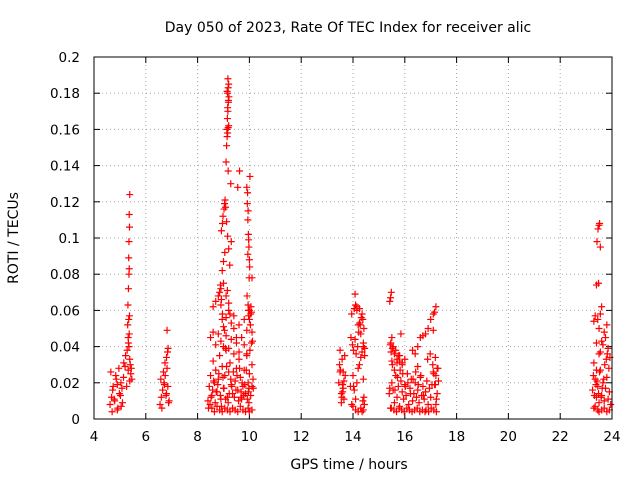 This screenshot has width=640, height=480. What do you see at coordinates (65, 275) in the screenshot?
I see `y-tick-label: 0.08` at bounding box center [65, 275].